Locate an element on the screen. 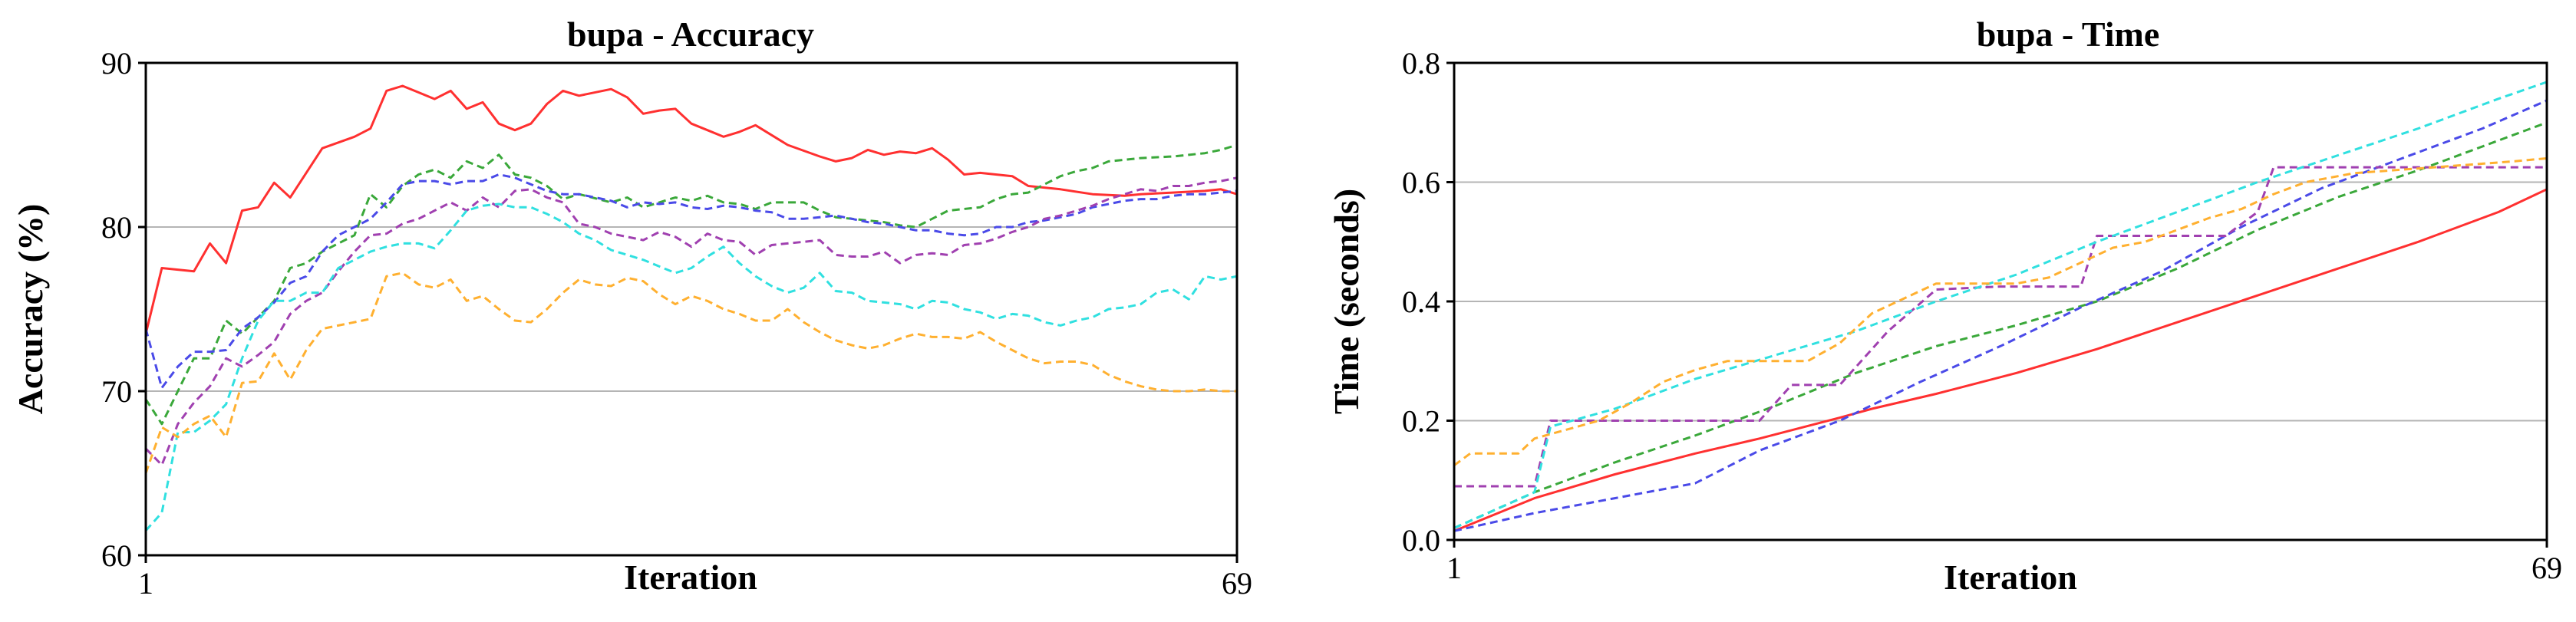 The width and height of the screenshot is (2576, 622). time-chart-title: bupa - Time is located at coordinates (2068, 34).